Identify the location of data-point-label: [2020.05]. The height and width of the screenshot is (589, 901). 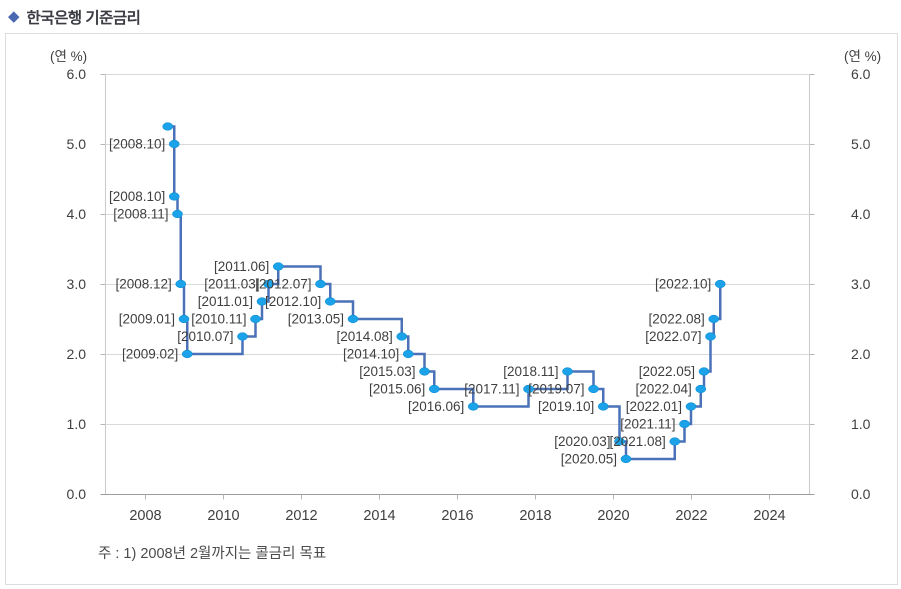
(589, 459).